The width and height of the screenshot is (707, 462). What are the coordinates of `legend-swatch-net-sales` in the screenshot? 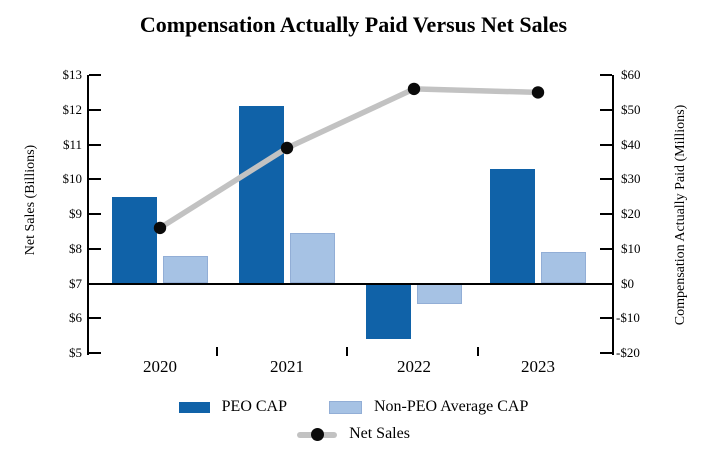 It's located at (317, 434).